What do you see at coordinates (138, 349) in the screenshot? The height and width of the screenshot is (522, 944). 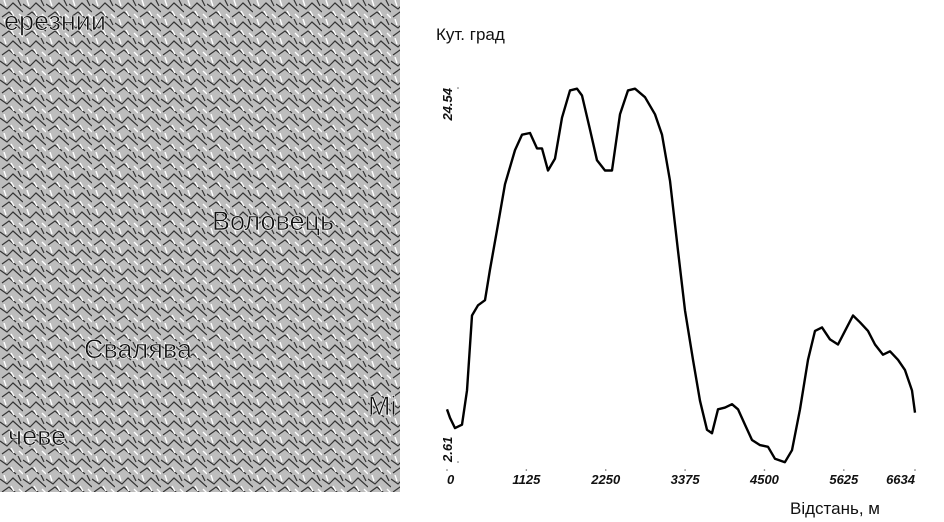 I see `place-label: Свалява` at bounding box center [138, 349].